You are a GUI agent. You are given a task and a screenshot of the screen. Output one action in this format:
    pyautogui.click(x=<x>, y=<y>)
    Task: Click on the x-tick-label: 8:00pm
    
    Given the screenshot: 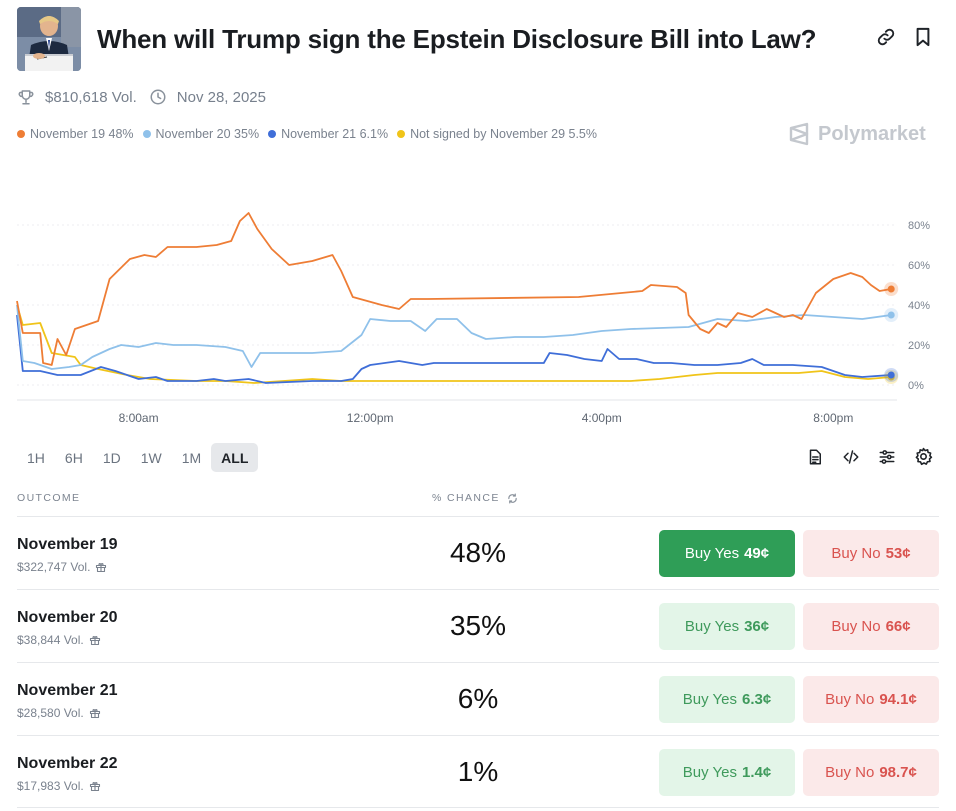 What is the action you would take?
    pyautogui.click(x=833, y=418)
    